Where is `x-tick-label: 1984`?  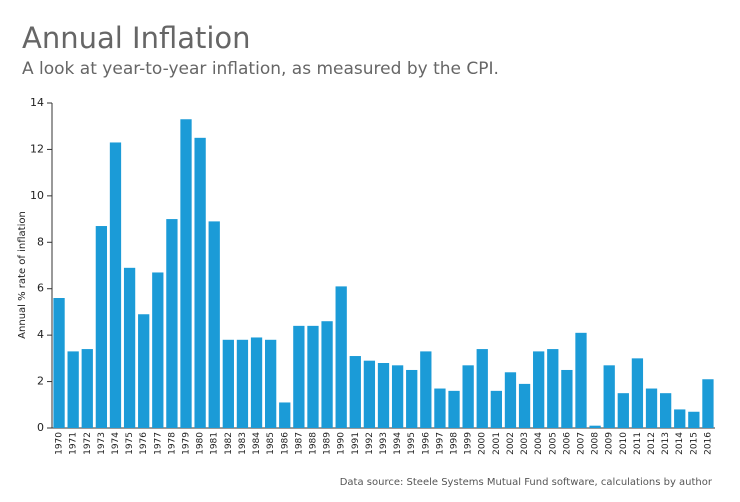 x-tick-label: 1984 is located at coordinates (257, 443).